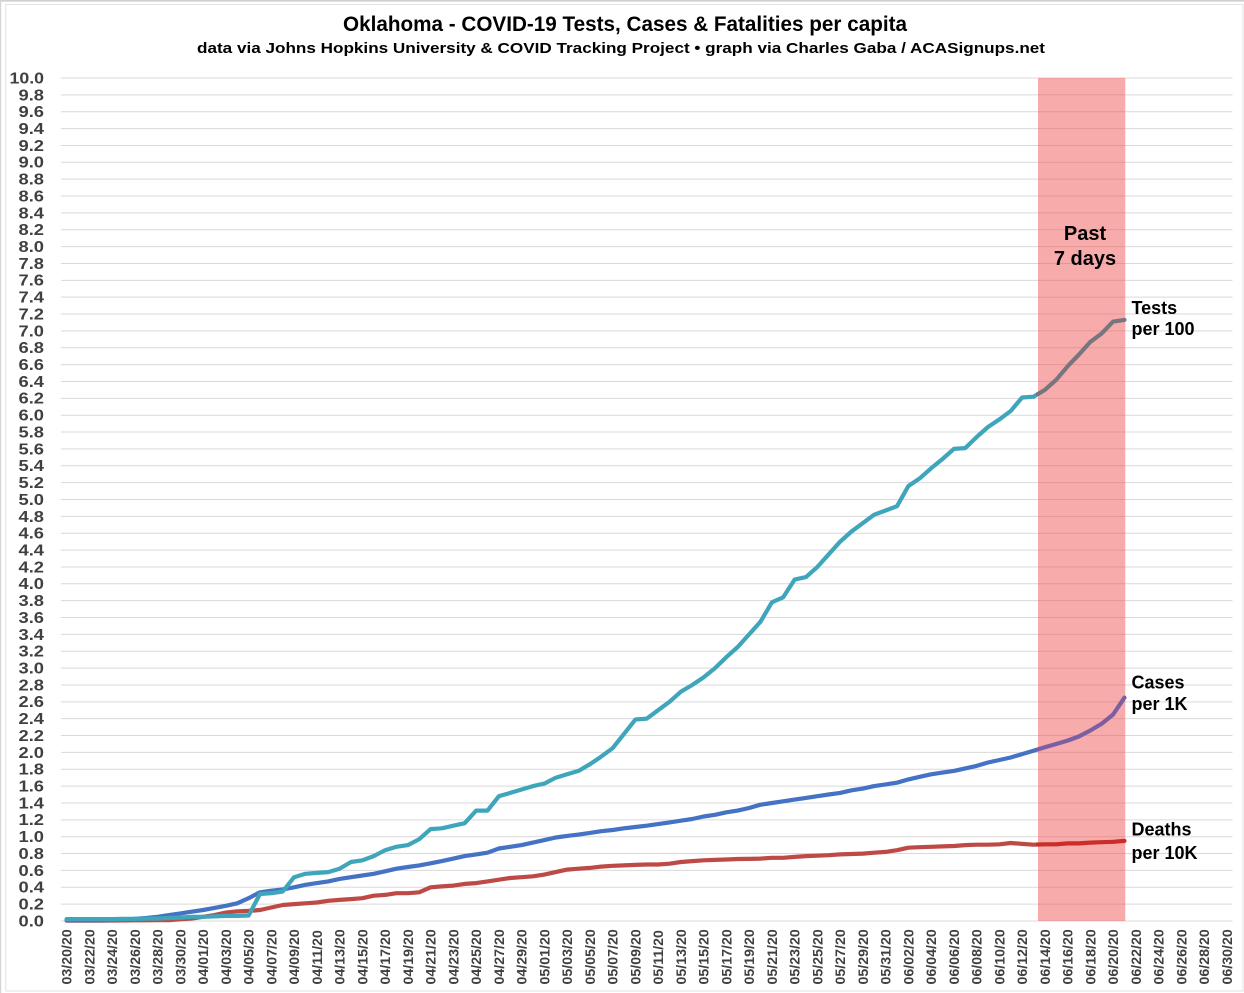  I want to click on svg-text: 6.0, so click(32, 416).